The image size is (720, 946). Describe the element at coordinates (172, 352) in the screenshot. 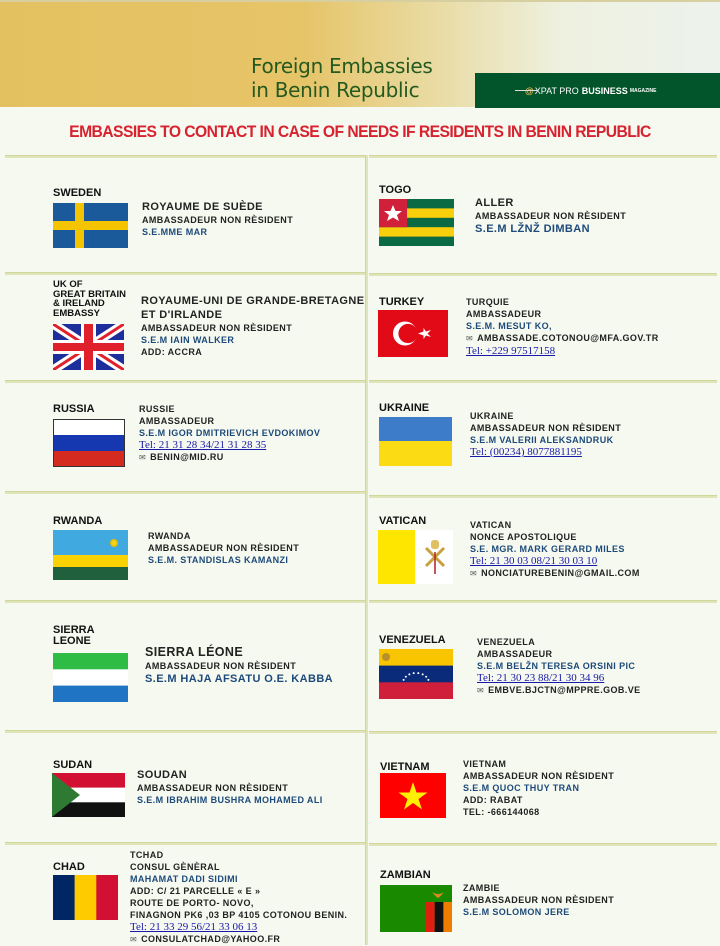

I see `detail-line: ADD: ACCRA` at that location.